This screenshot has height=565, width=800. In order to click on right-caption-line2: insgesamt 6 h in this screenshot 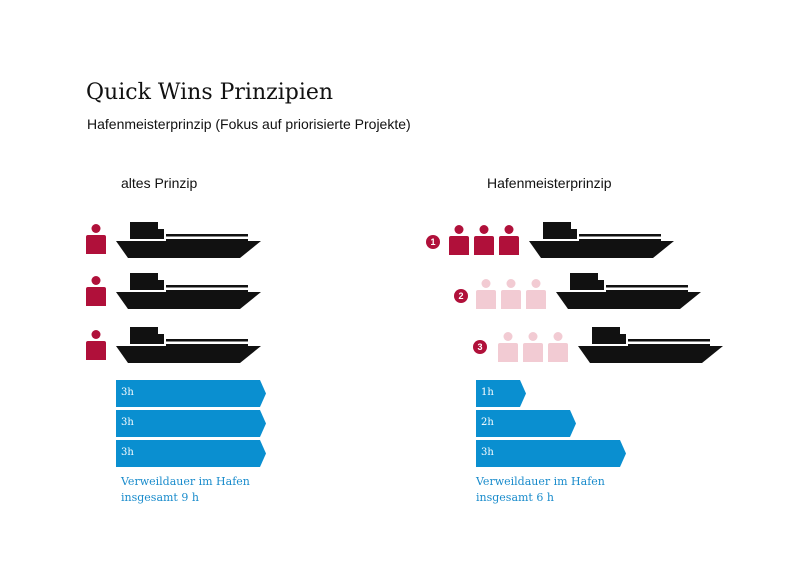, I will do `click(515, 497)`.